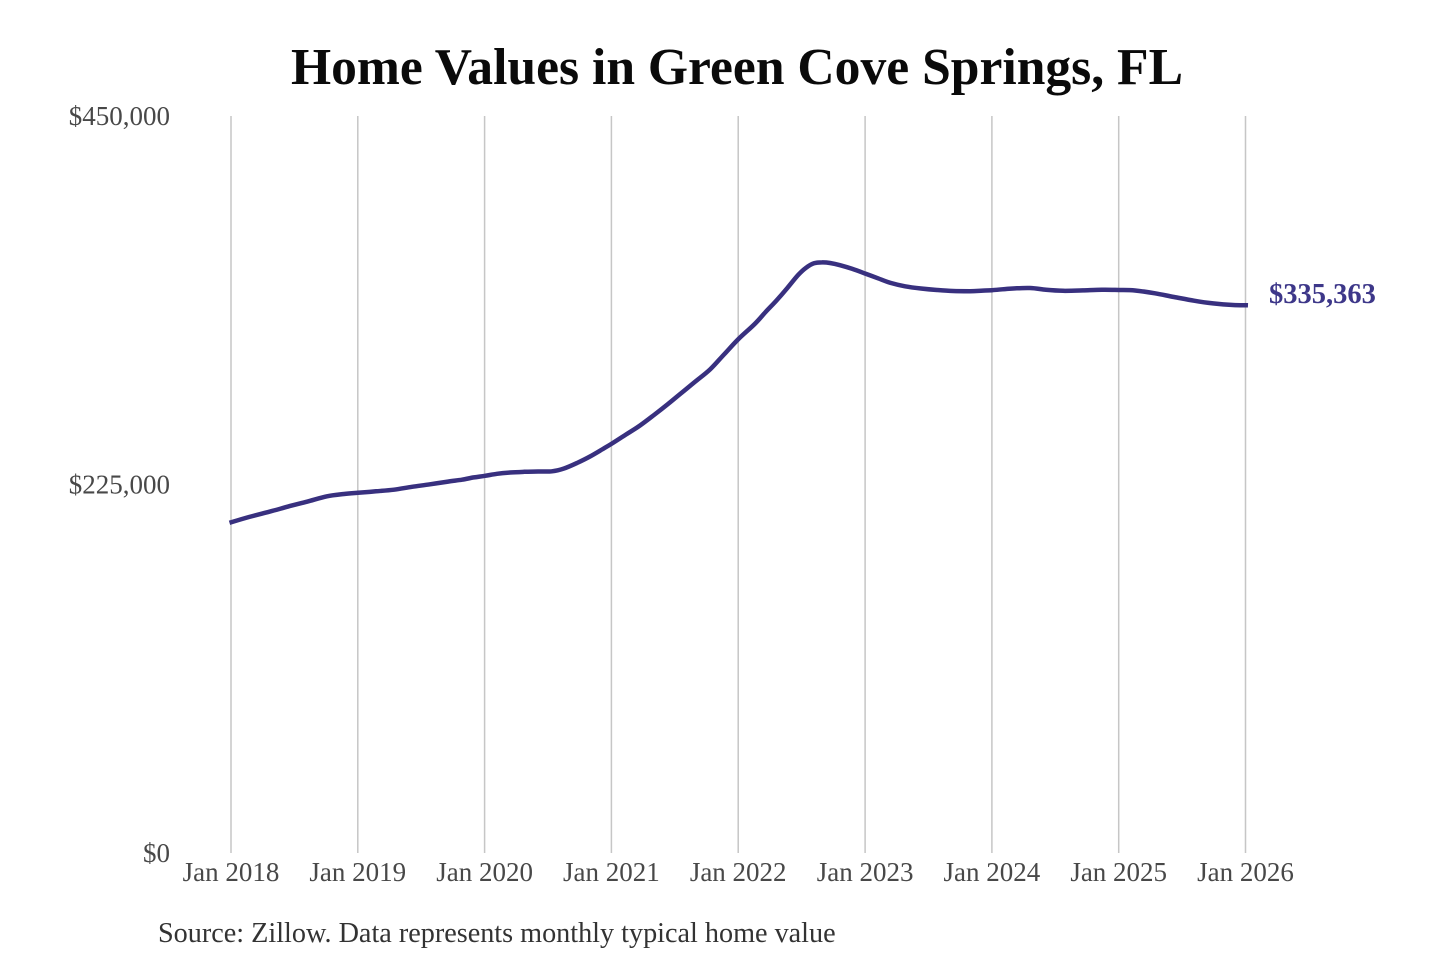 The width and height of the screenshot is (1440, 960). What do you see at coordinates (357, 872) in the screenshot?
I see `svg-text: Jan 2019` at bounding box center [357, 872].